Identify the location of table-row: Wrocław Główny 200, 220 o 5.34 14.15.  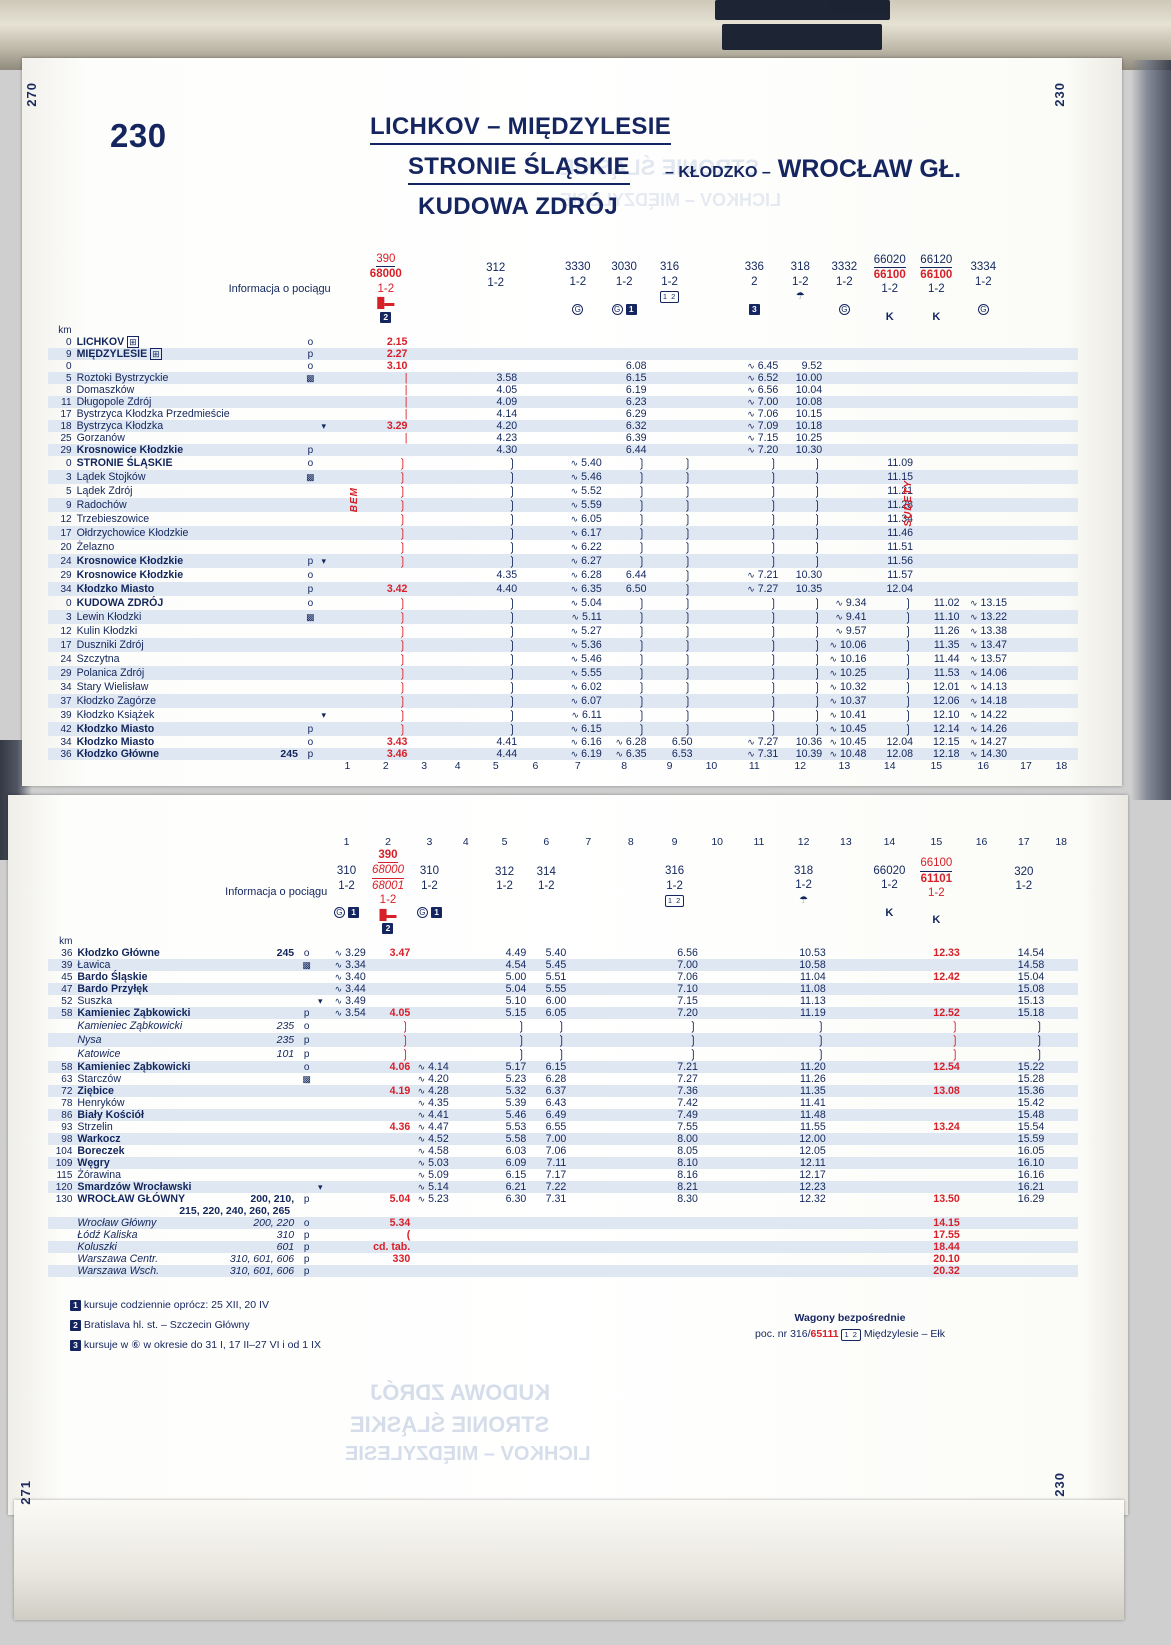
(563, 1223).